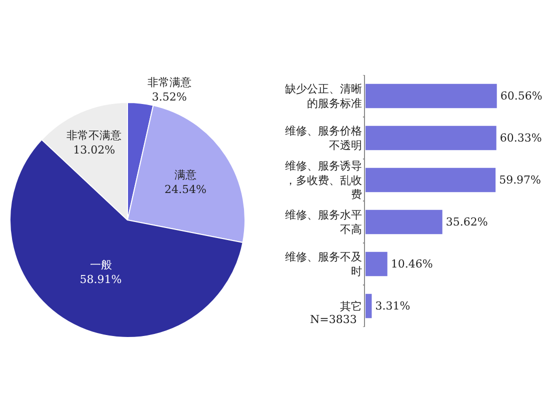 Image resolution: width=550 pixels, height=413 pixels. I want to click on y-tick-label: 维修、服务诱导，多收费、乱收费, so click(323, 181).